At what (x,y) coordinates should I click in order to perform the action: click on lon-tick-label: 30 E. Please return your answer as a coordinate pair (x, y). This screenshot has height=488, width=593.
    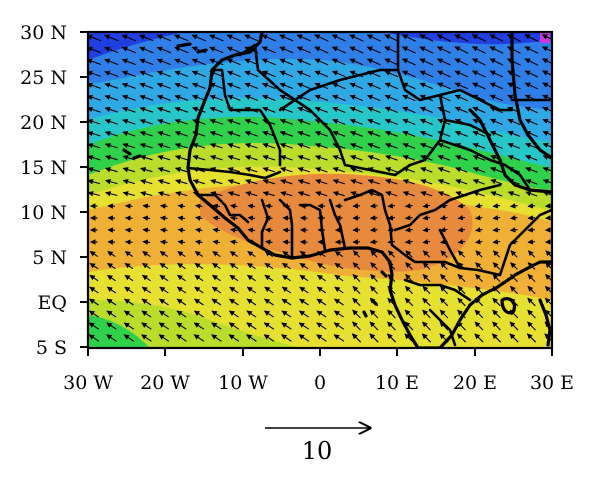
    Looking at the image, I should click on (552, 383).